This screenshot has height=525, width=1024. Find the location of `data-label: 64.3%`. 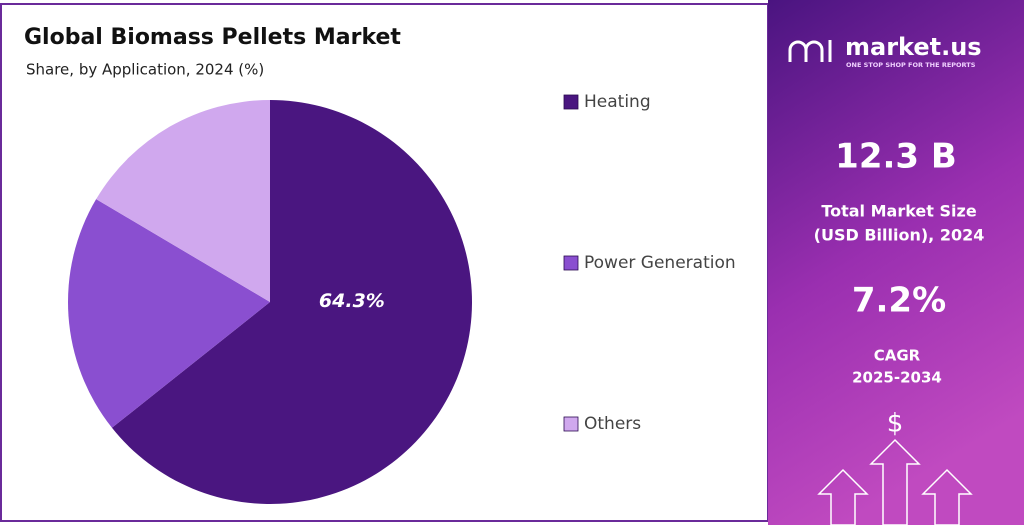

data-label: 64.3% is located at coordinates (352, 301).